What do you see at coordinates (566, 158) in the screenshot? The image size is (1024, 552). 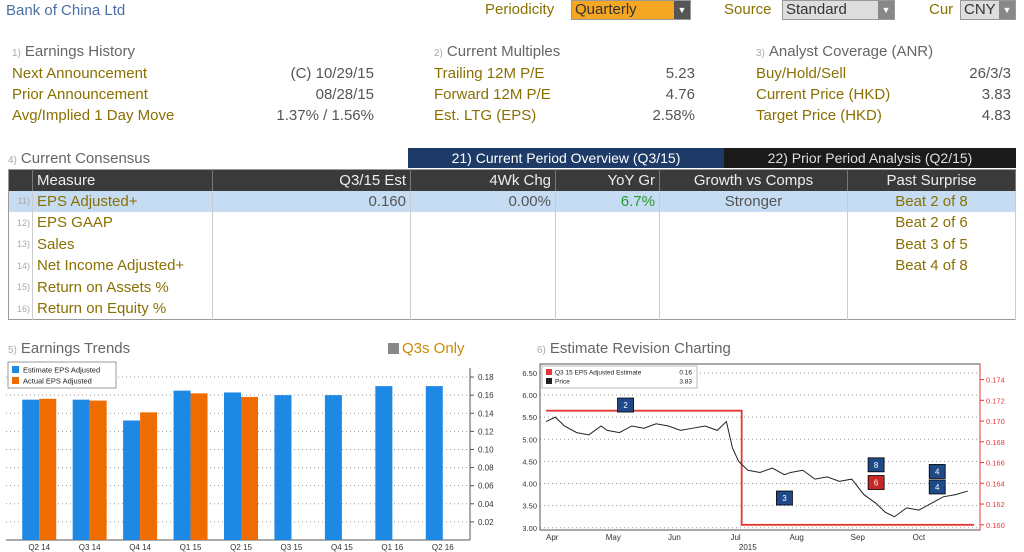 I see `tab-current-period: 21) Current Period Overview (Q3/15)` at bounding box center [566, 158].